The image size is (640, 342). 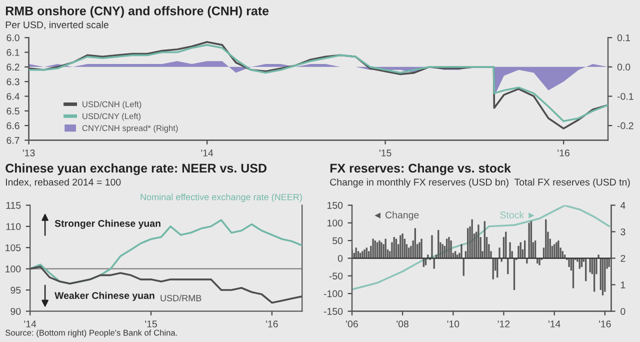 What do you see at coordinates (623, 232) in the screenshot?
I see `y2-tick-label: 3` at bounding box center [623, 232].